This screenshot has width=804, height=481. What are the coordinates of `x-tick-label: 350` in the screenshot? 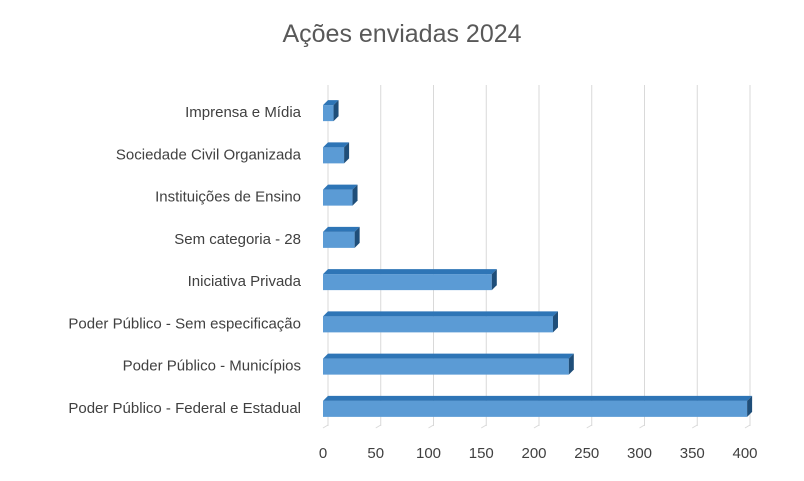 It's located at (692, 453).